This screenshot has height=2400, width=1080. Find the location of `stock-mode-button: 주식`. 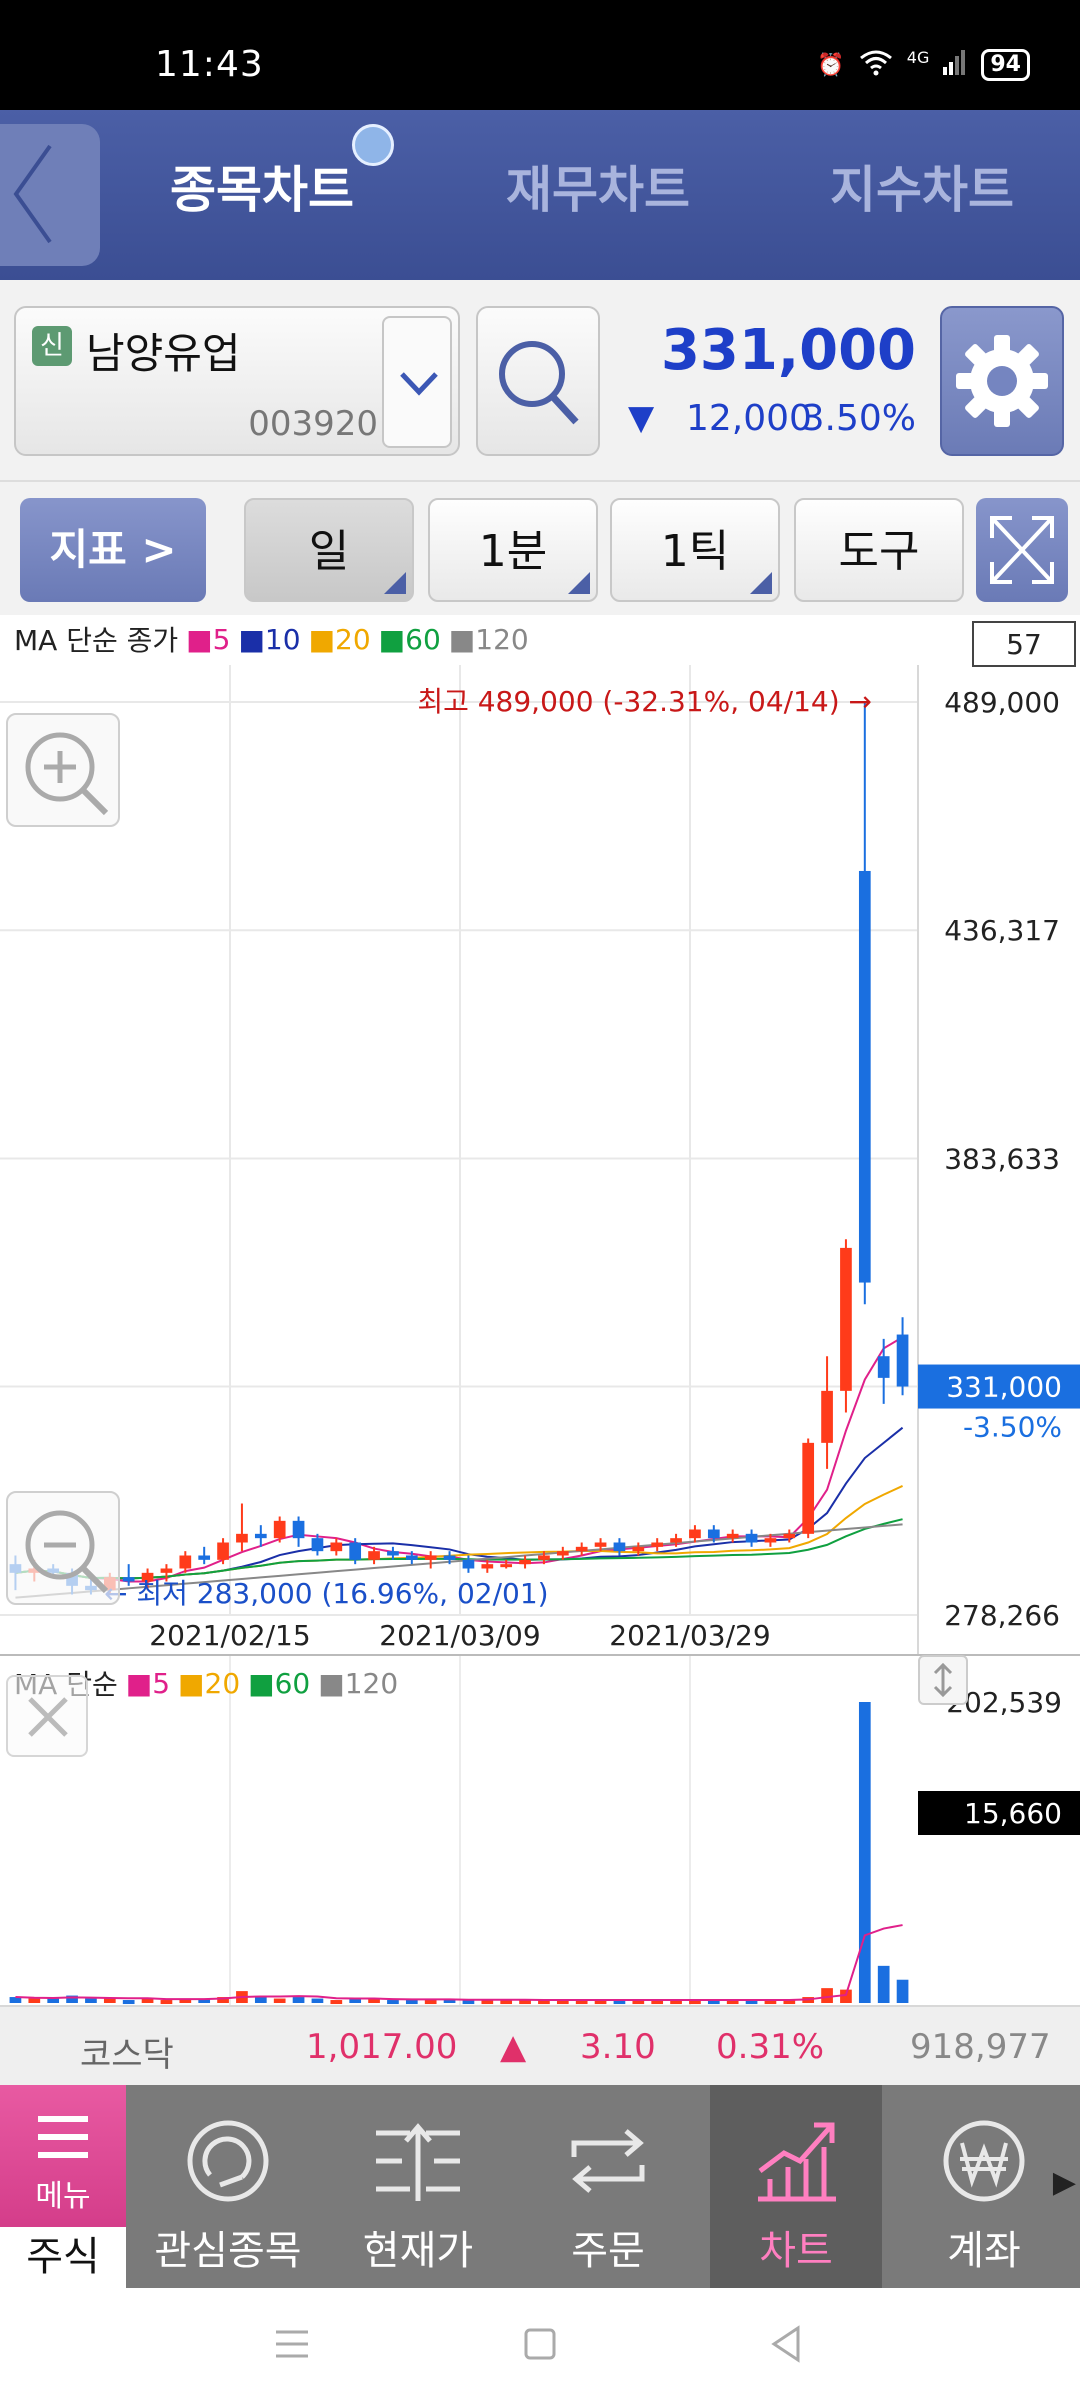

stock-mode-button: 주식 is located at coordinates (63, 2257).